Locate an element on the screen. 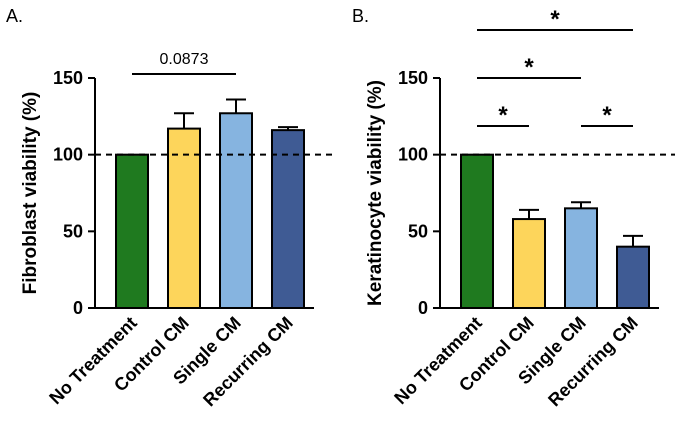 The image size is (675, 442). panel-label: B. is located at coordinates (360, 16).